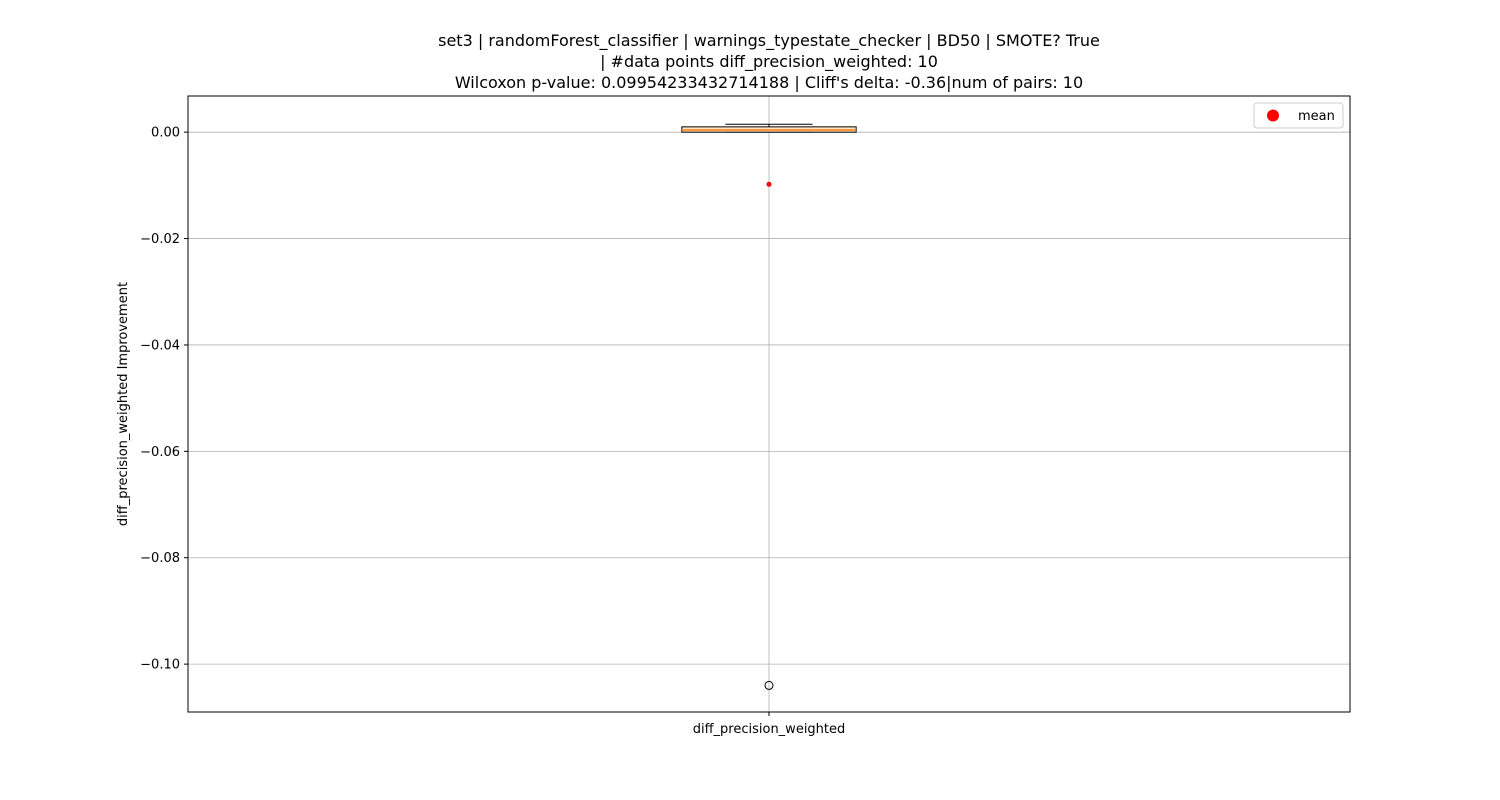  I want to click on y-tick-label: −0.04, so click(160, 345).